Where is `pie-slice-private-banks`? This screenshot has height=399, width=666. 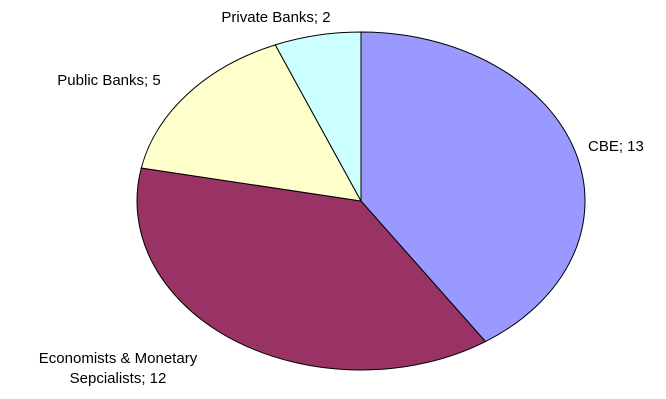 pie-slice-private-banks is located at coordinates (318, 116).